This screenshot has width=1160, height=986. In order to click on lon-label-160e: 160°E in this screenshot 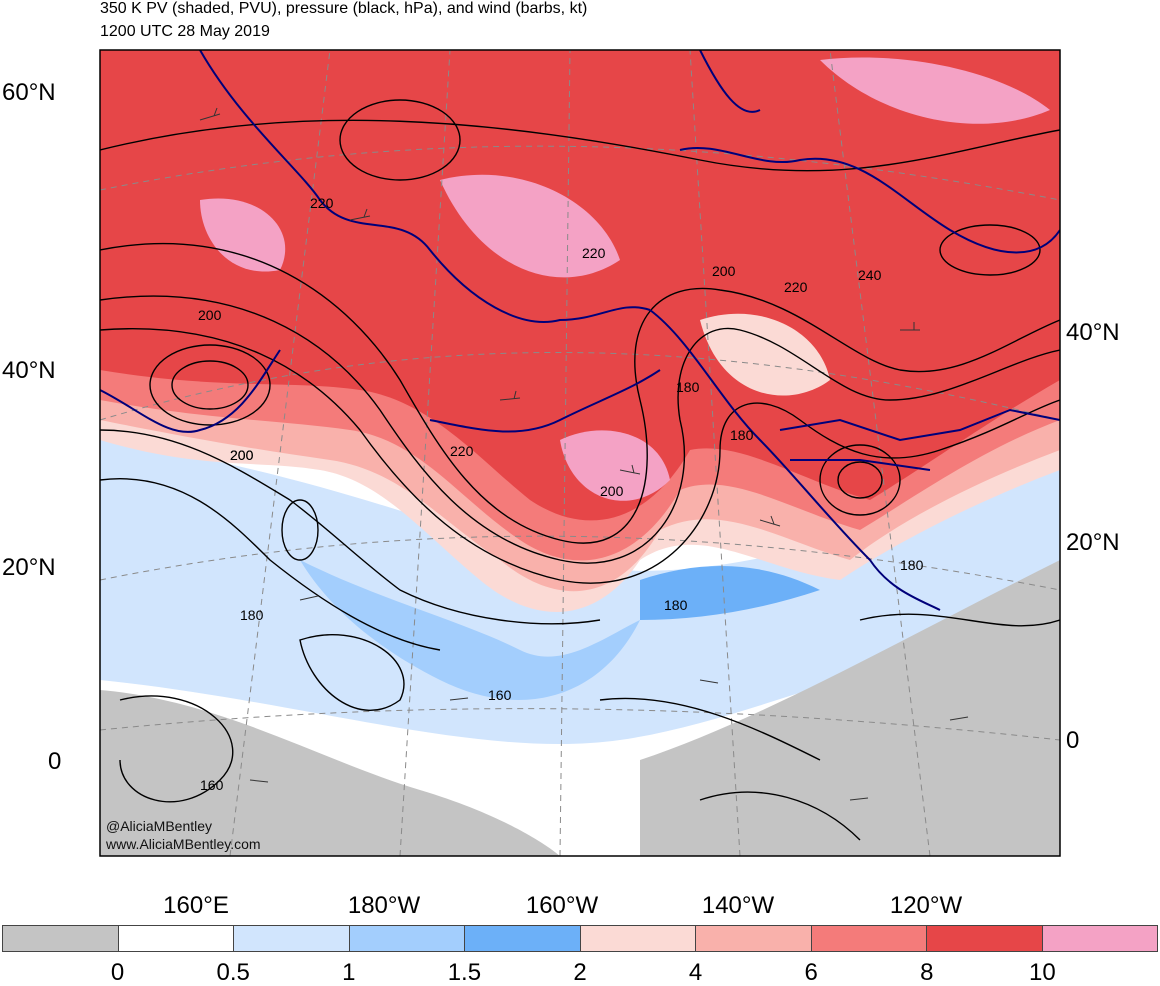, I will do `click(196, 905)`.